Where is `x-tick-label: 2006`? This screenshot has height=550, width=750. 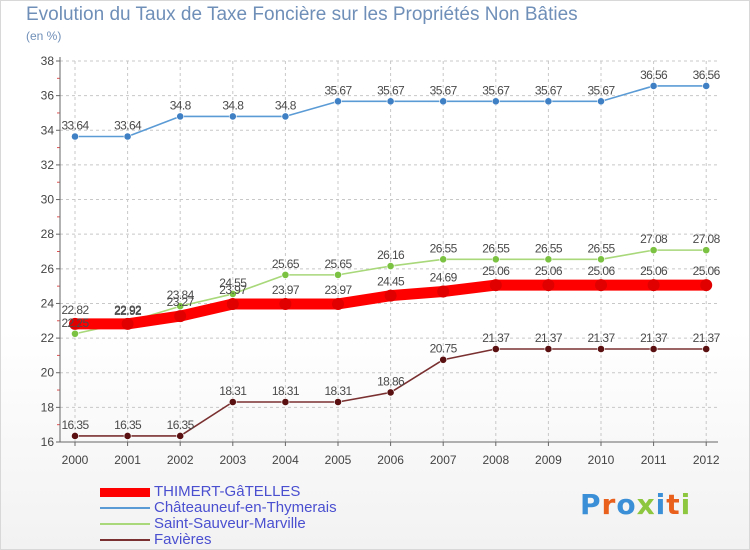
x-tick-label: 2006 is located at coordinates (390, 460).